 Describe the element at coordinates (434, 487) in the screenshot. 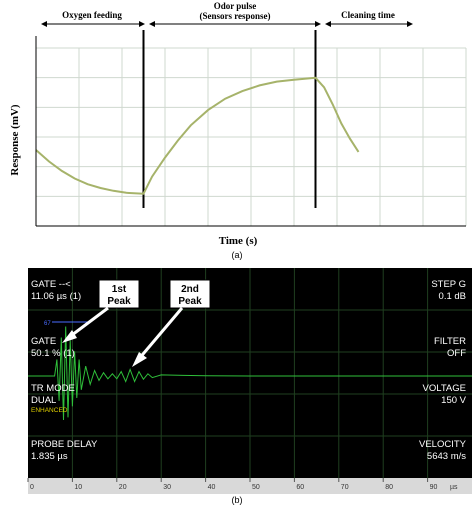

I see `scope-tick-label-9: 90` at that location.